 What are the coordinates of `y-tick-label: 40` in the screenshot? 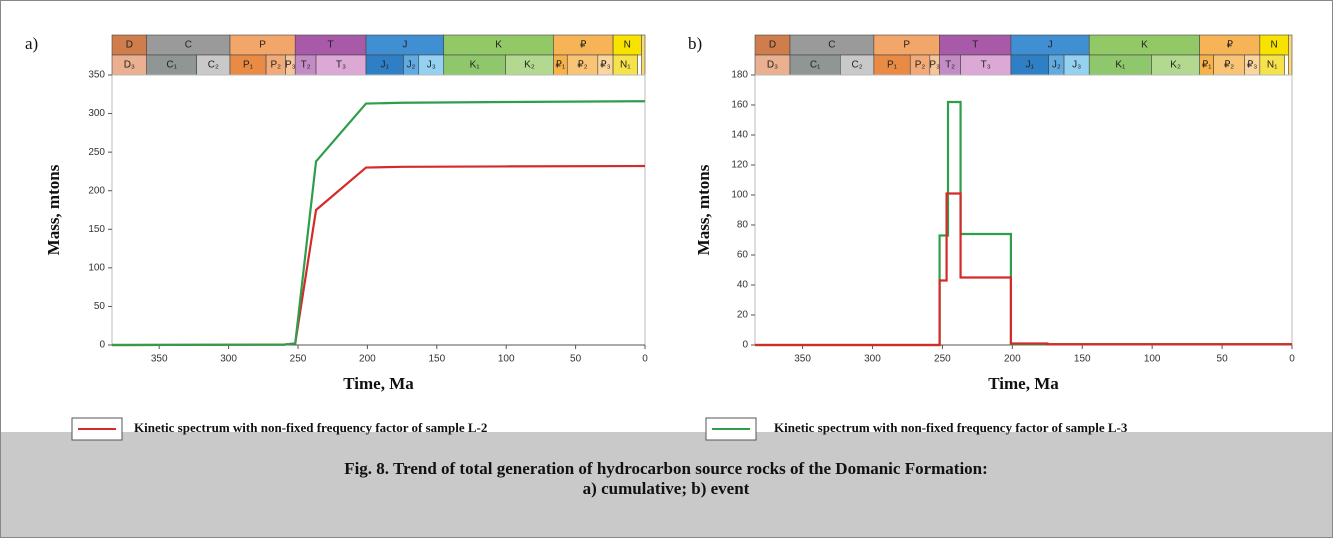 It's located at (743, 285).